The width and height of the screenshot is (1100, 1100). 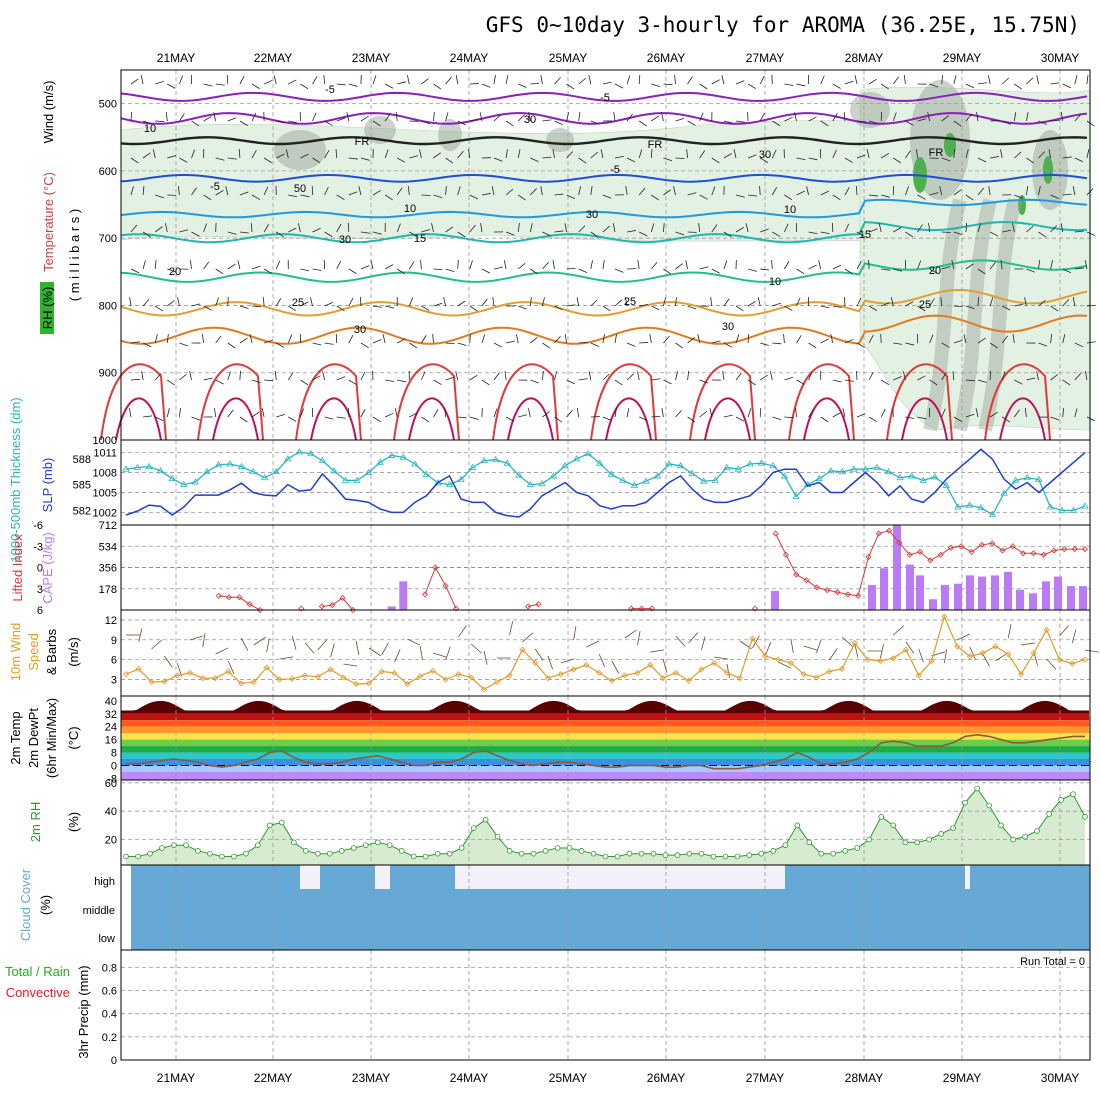 I want to click on wind-frame, so click(x=605, y=653).